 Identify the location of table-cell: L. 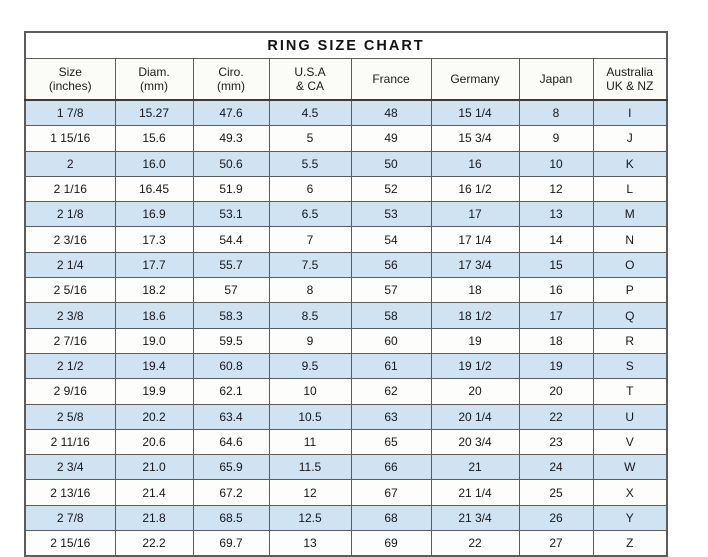
(630, 189).